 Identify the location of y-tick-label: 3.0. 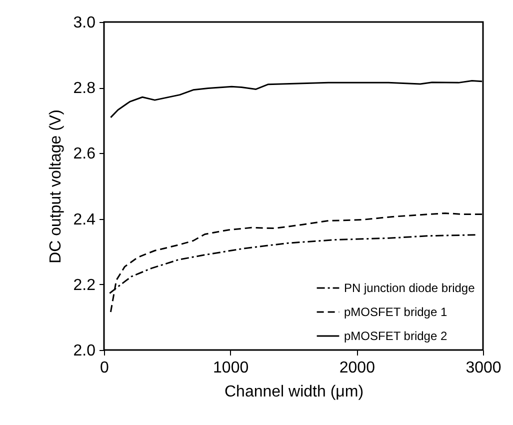
(84, 23).